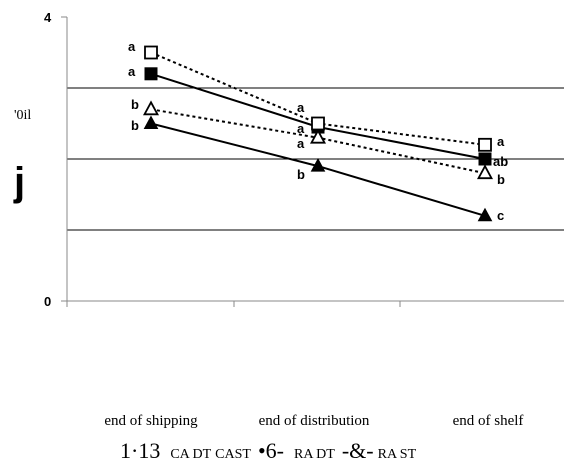 This screenshot has width=564, height=469. Describe the element at coordinates (140, 450) in the screenshot. I see `legend-prefix: 1·13` at that location.